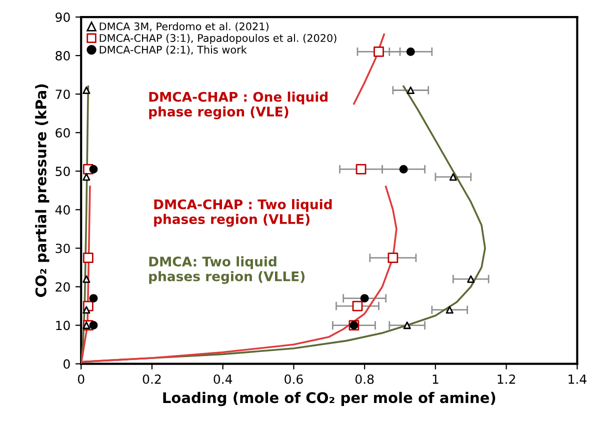 This screenshot has height=426, width=592. What do you see at coordinates (63, 249) in the screenshot?
I see `y-tick-label: 30` at bounding box center [63, 249].